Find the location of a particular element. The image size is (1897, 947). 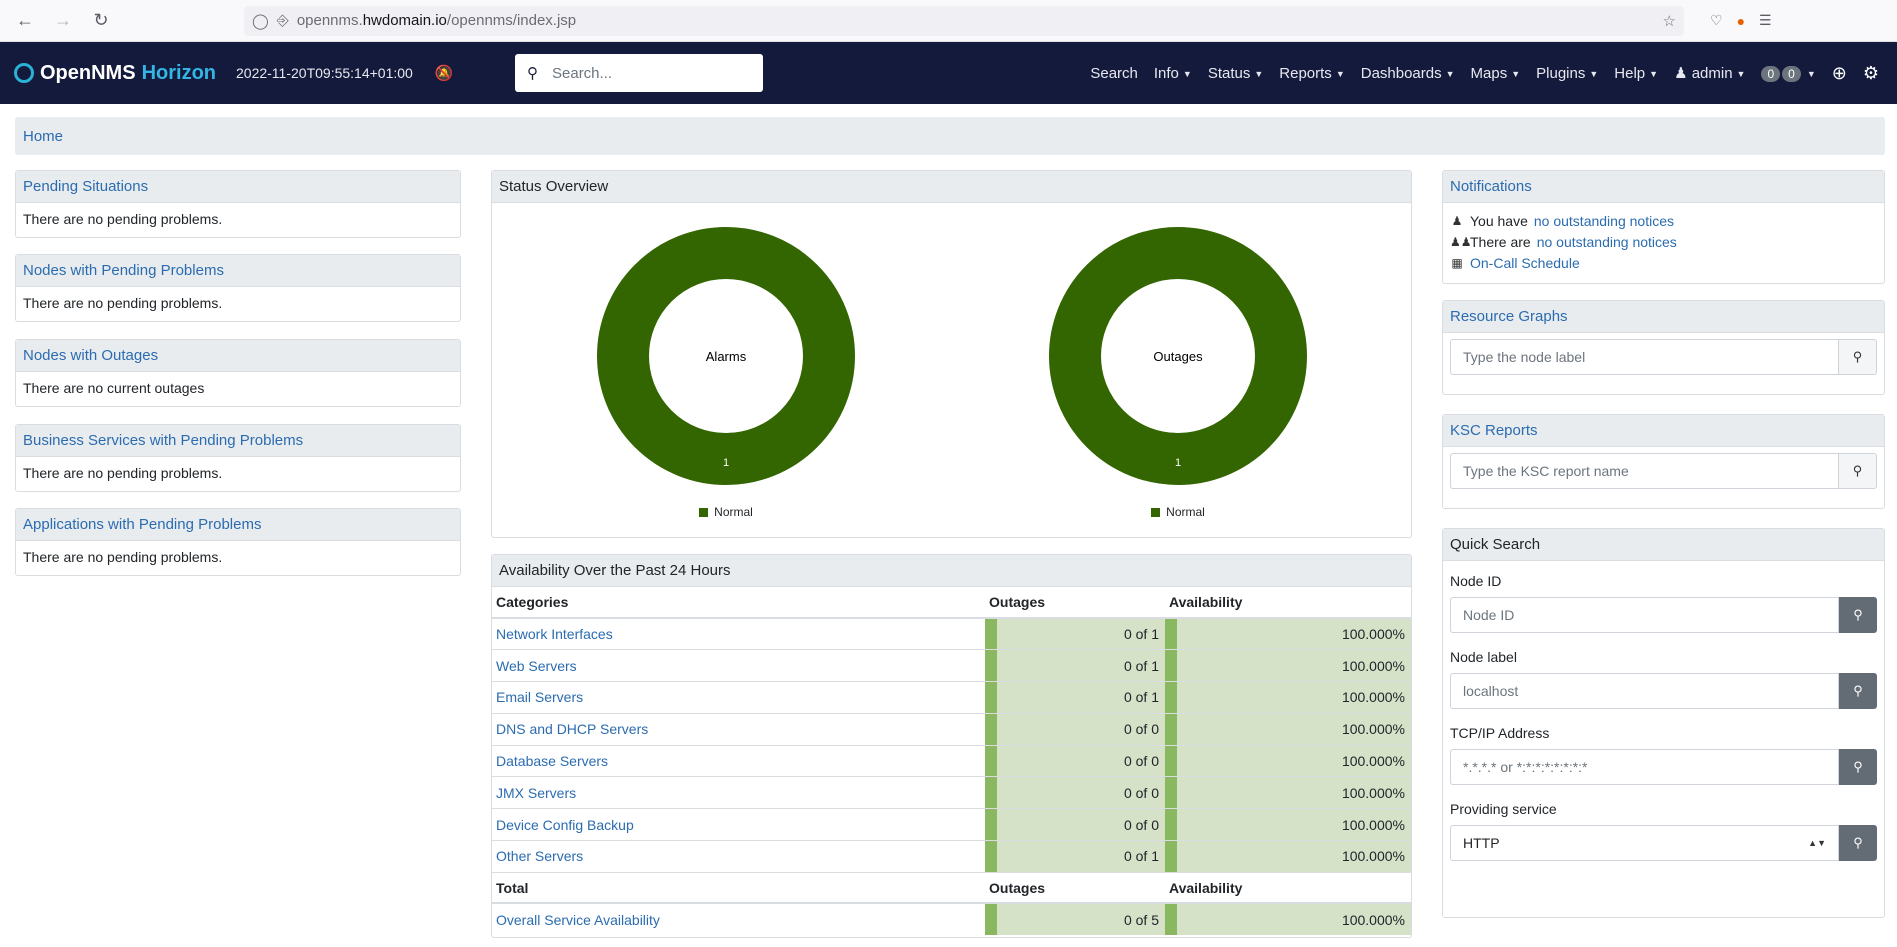

menu-search: Search is located at coordinates (1114, 73).